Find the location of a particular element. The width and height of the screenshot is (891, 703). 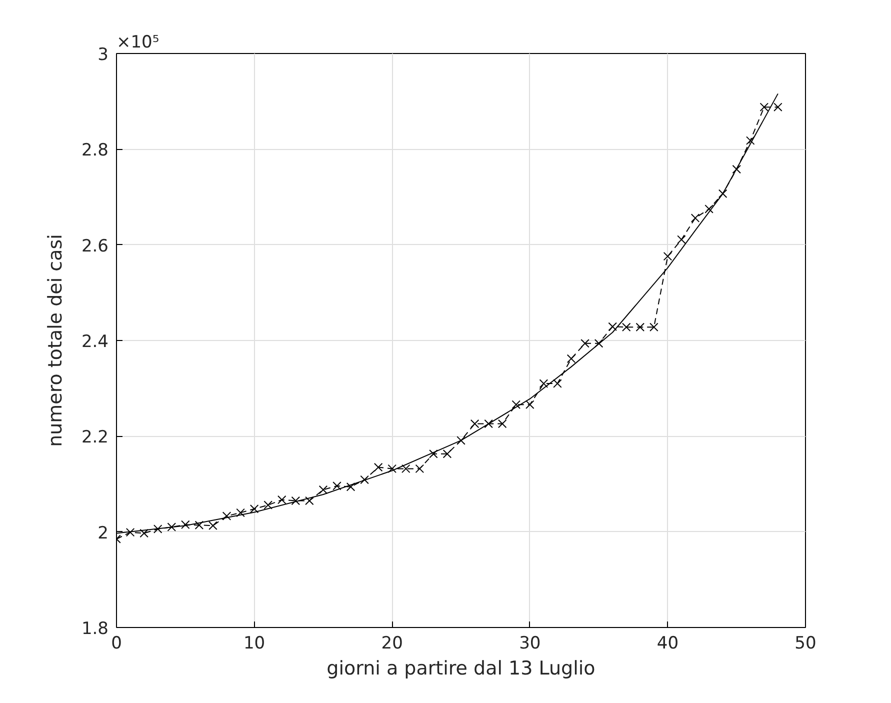

x-tick-label: 50 is located at coordinates (805, 644).